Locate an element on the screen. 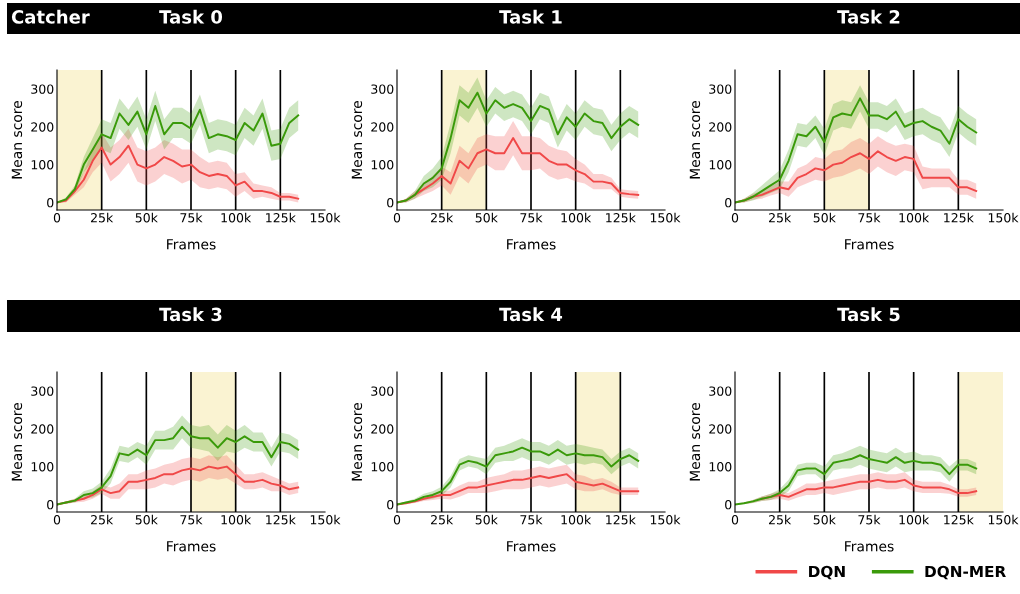 The image size is (1020, 594). chart-title: Task 1 is located at coordinates (530, 16).